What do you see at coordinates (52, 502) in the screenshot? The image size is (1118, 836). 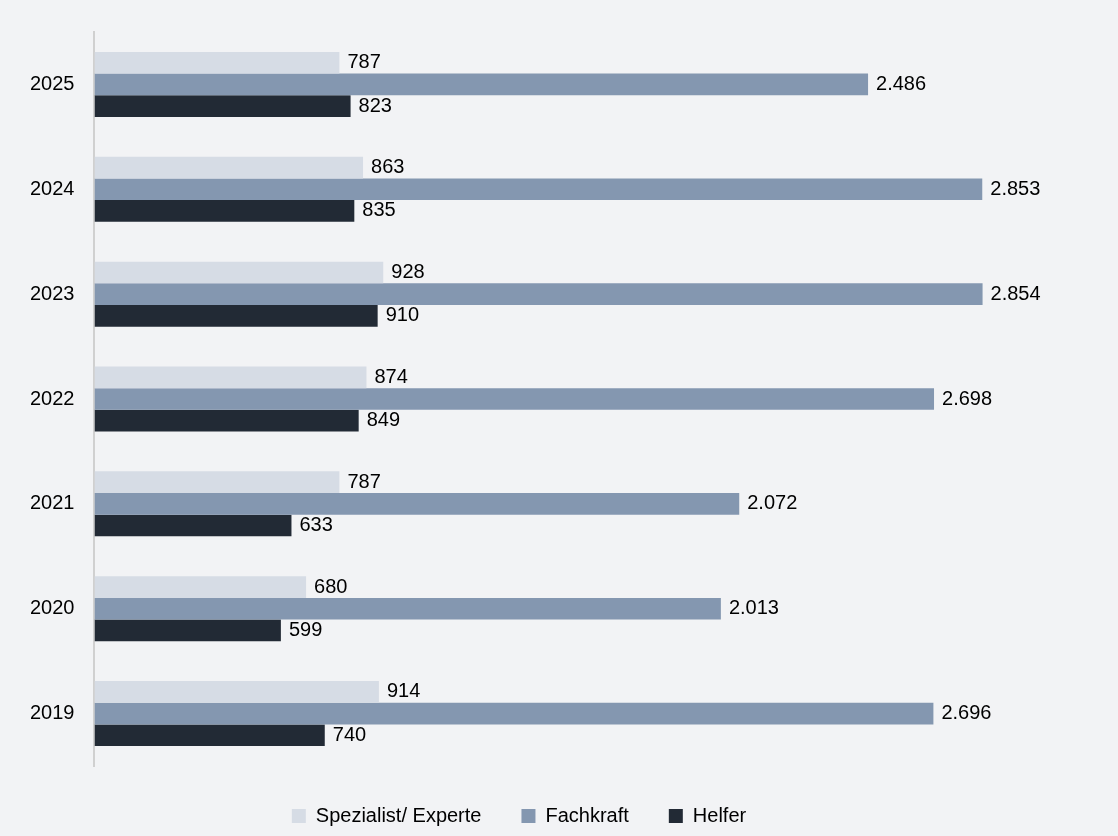 I see `y-tick-label: 2021` at bounding box center [52, 502].